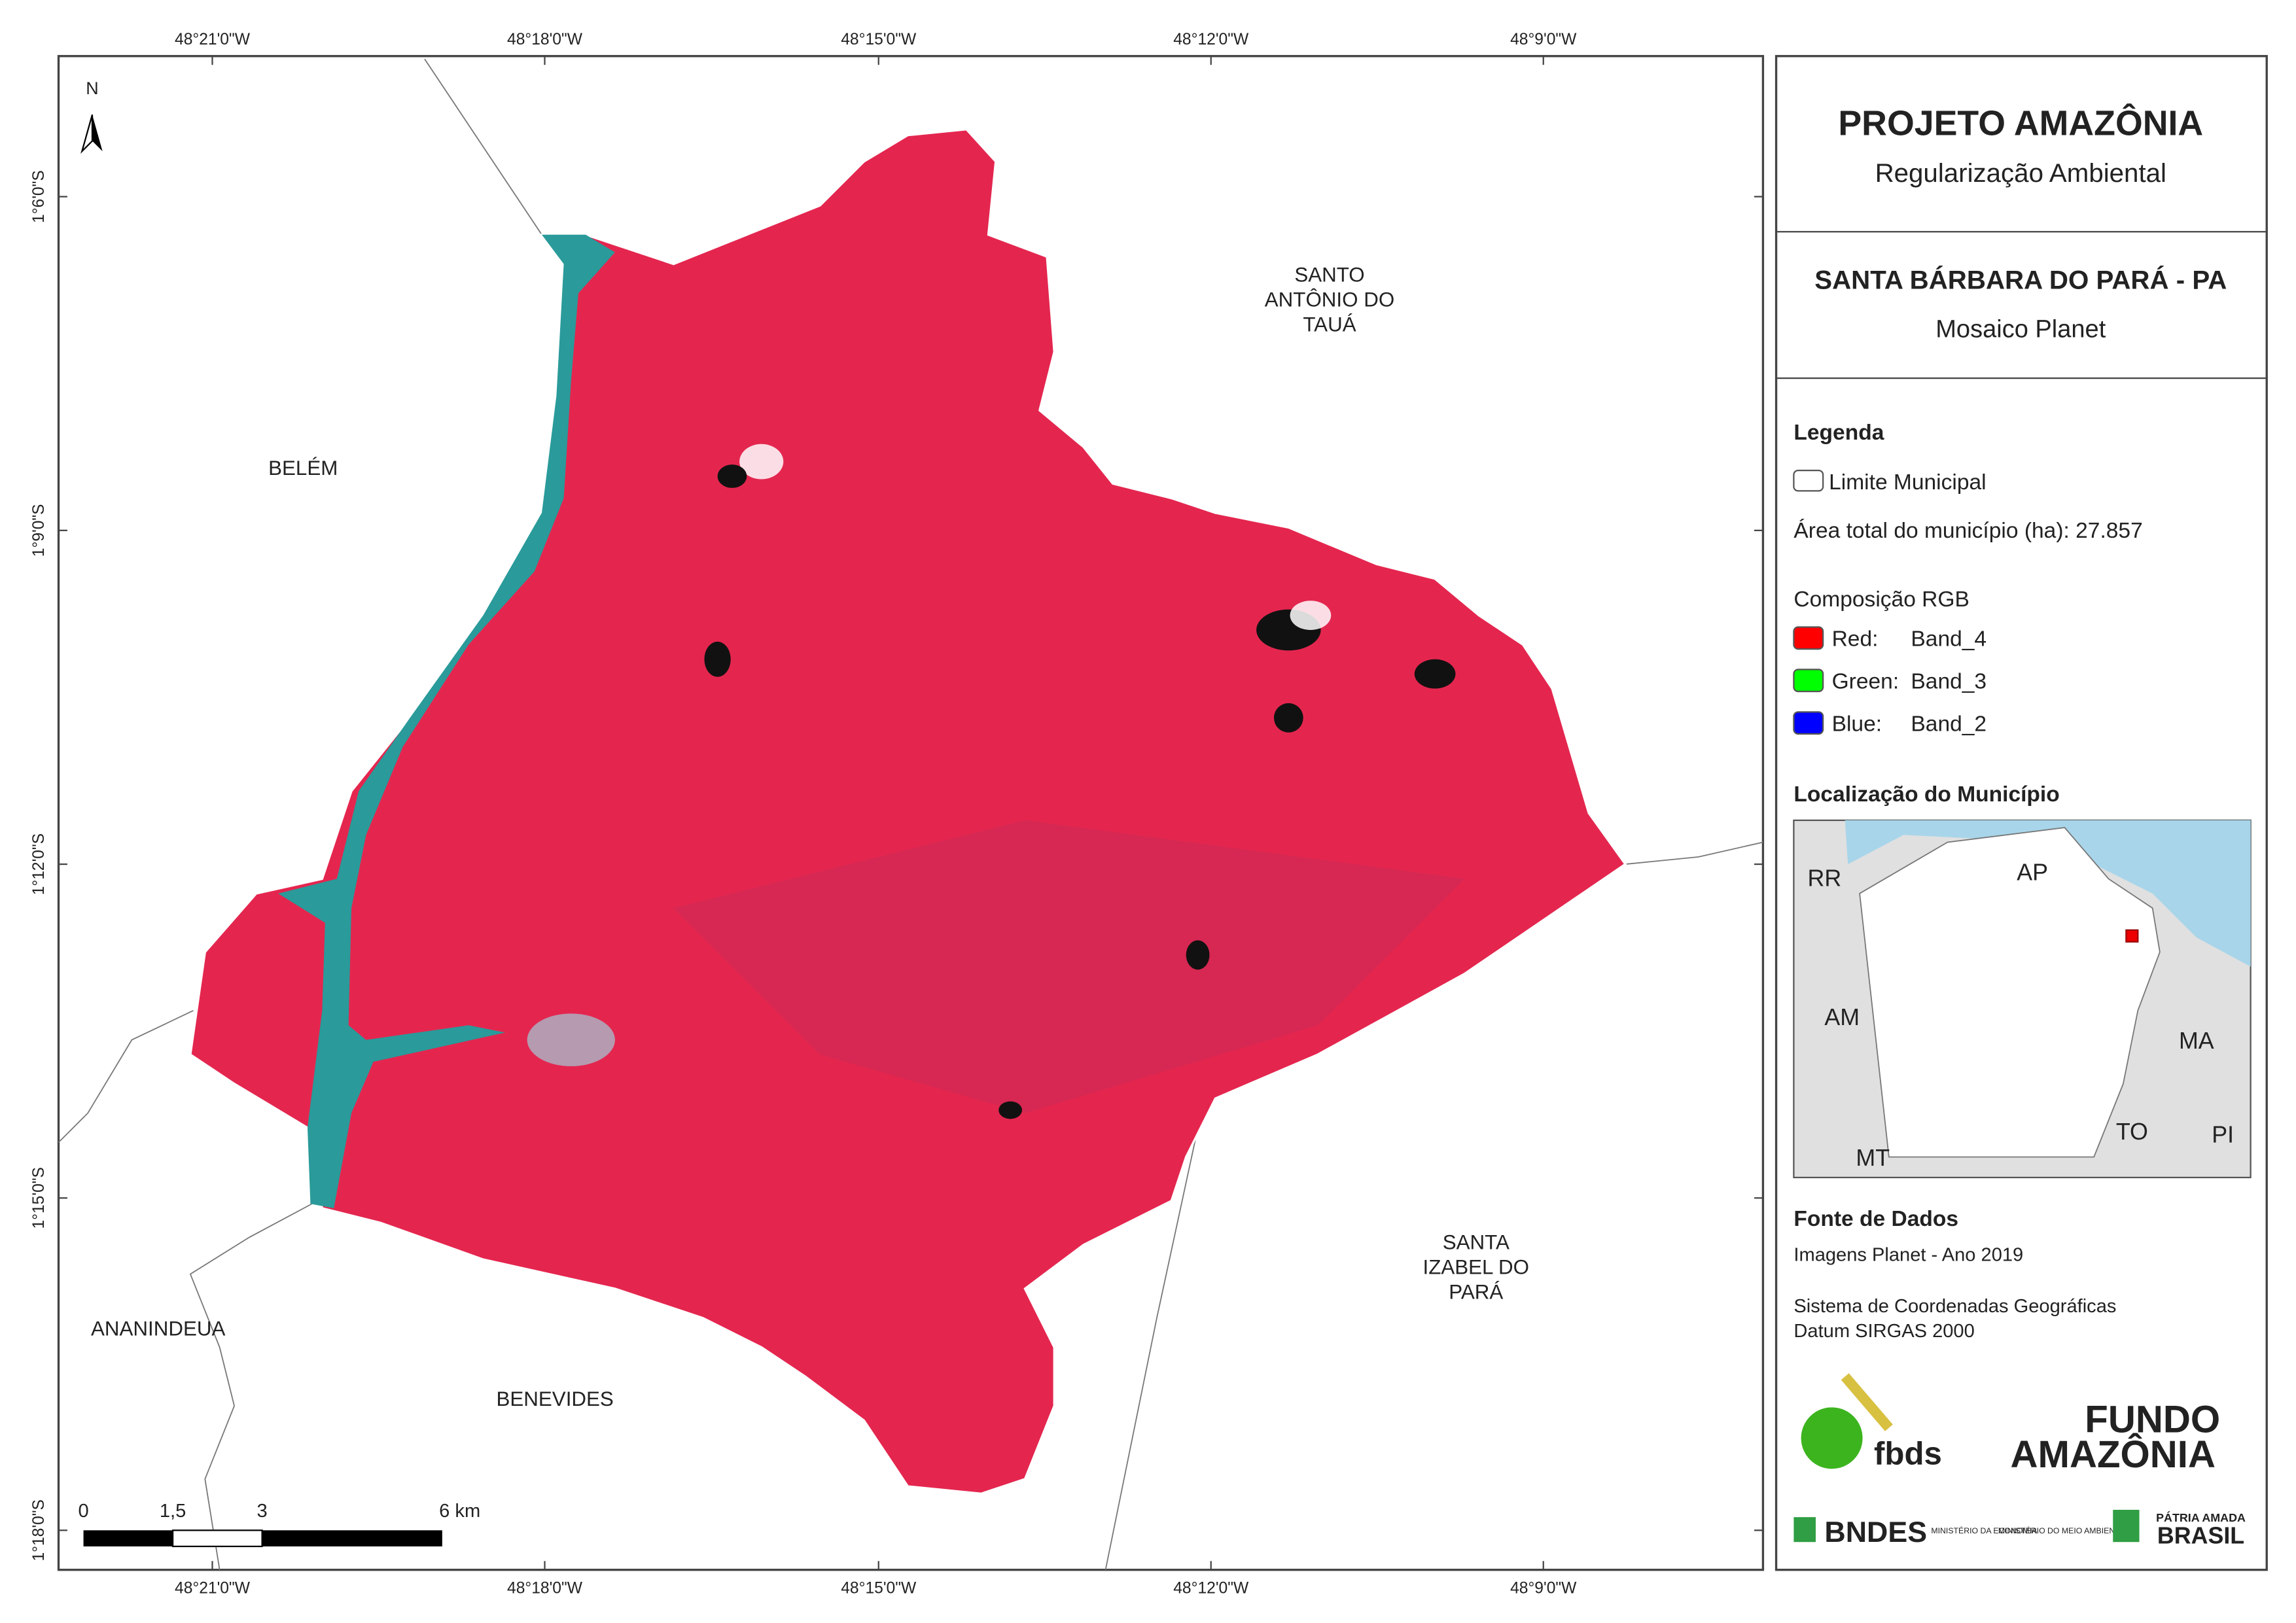 Image resolution: width=2296 pixels, height=1623 pixels. Describe the element at coordinates (1476, 1267) in the screenshot. I see `place-label: IZABEL DO` at that location.